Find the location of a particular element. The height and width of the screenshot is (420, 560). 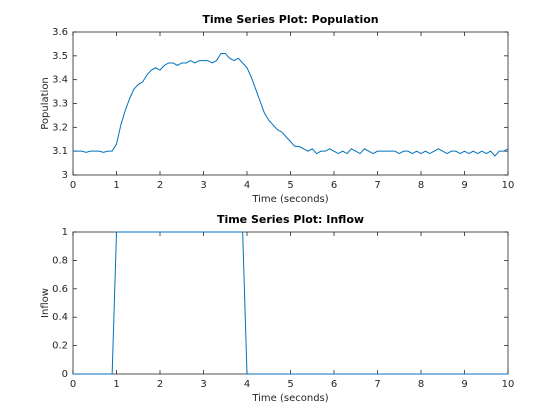

y-tick-label: 1 is located at coordinates (65, 232).